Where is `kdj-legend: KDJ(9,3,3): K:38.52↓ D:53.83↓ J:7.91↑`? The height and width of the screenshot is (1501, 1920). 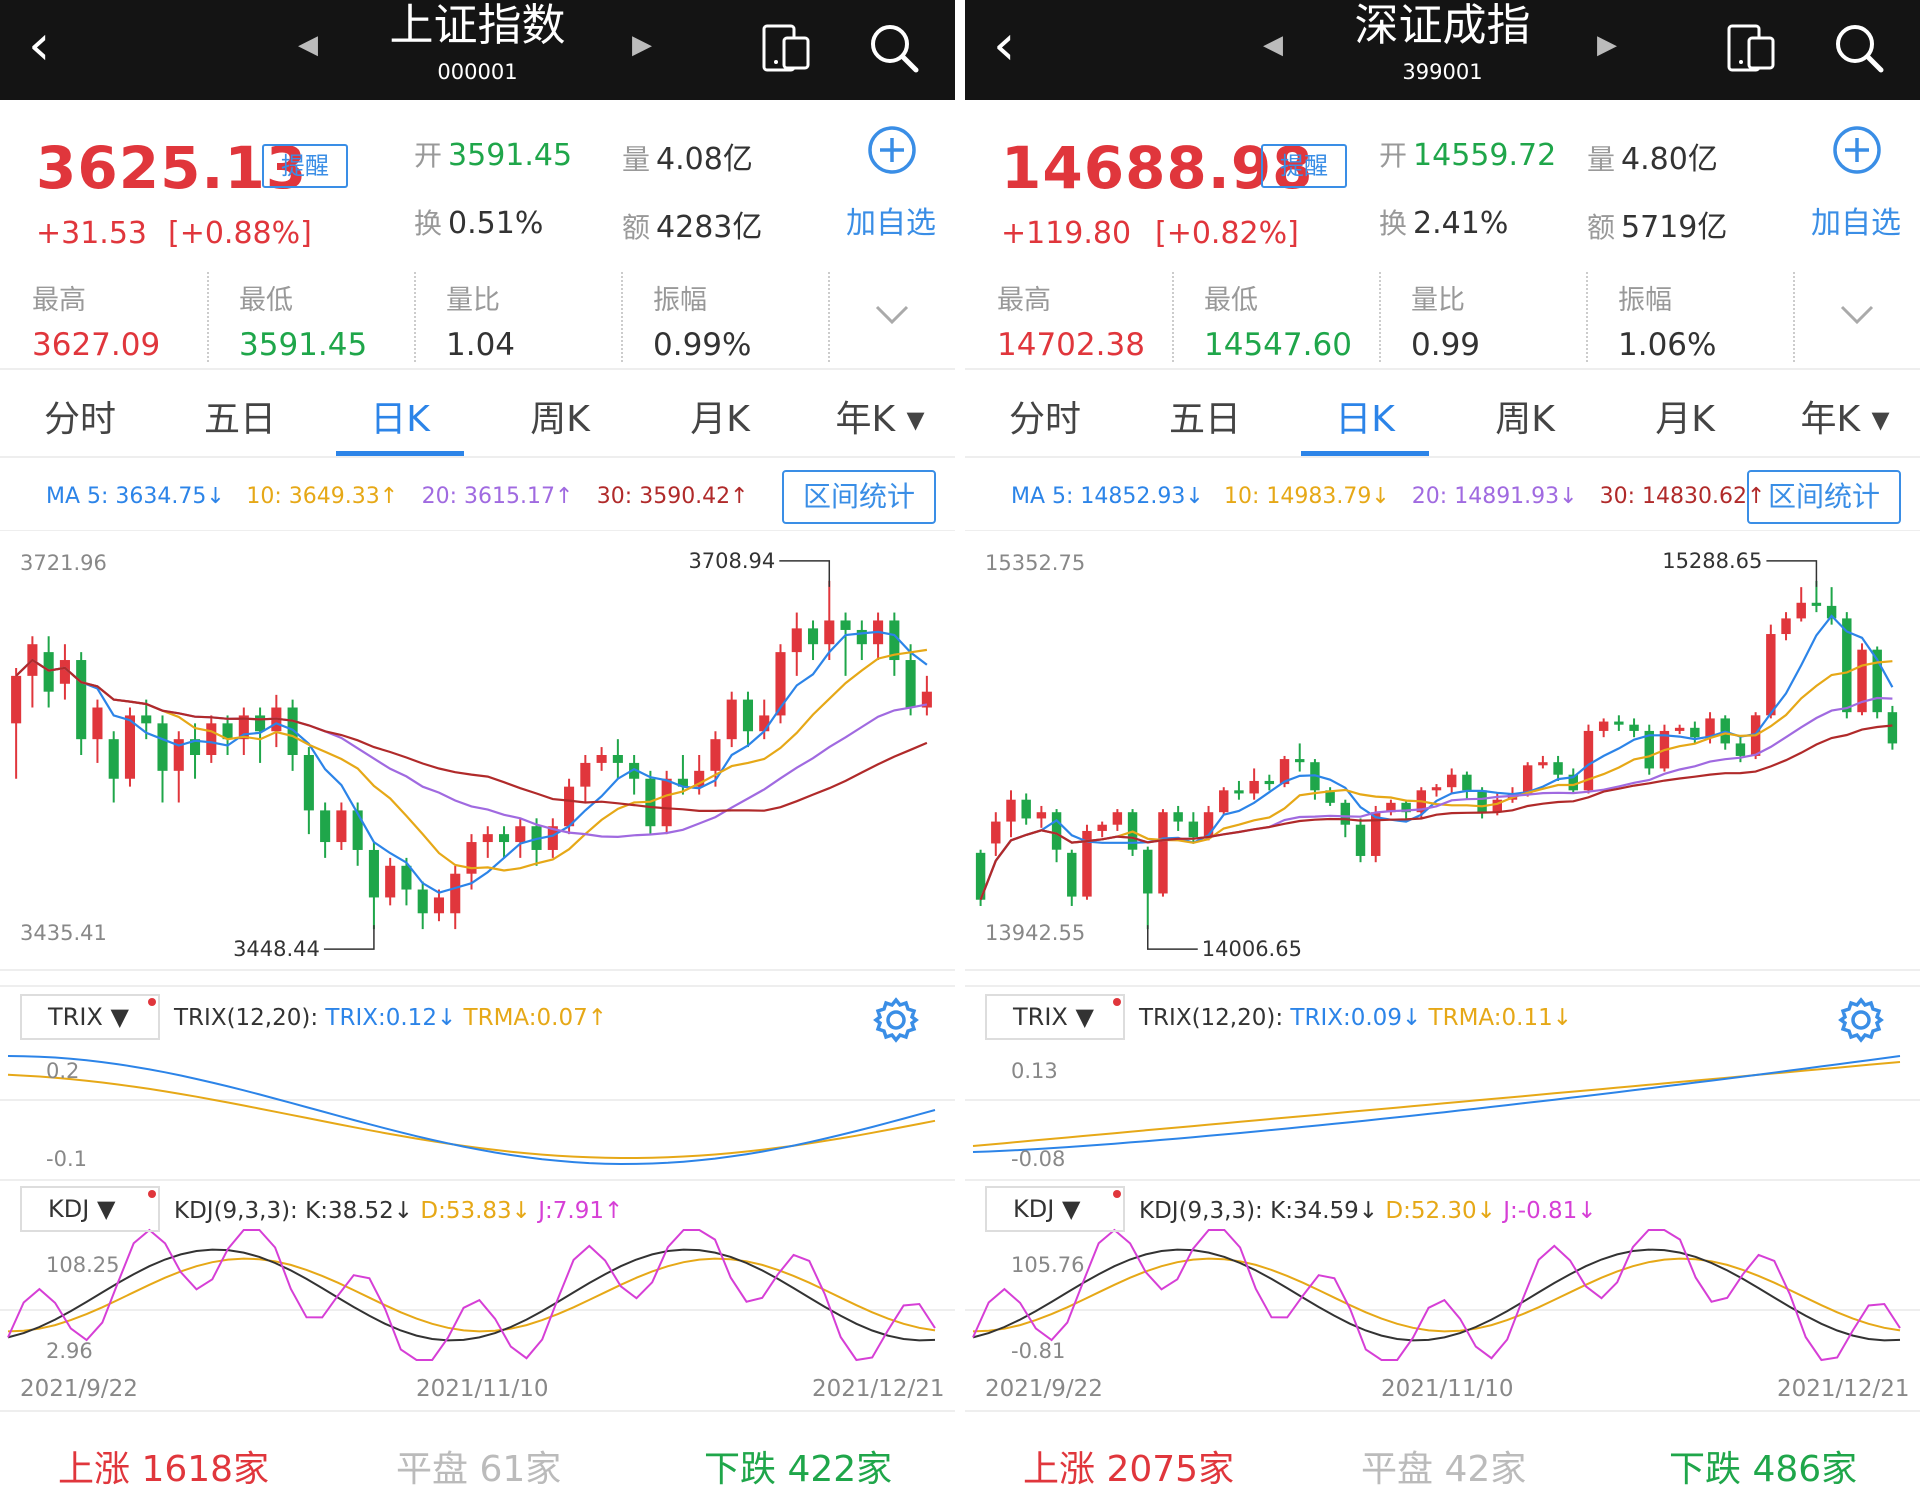 kdj-legend: KDJ(9,3,3): K:38.52↓ D:53.83↓ J:7.91↑ is located at coordinates (398, 1211).